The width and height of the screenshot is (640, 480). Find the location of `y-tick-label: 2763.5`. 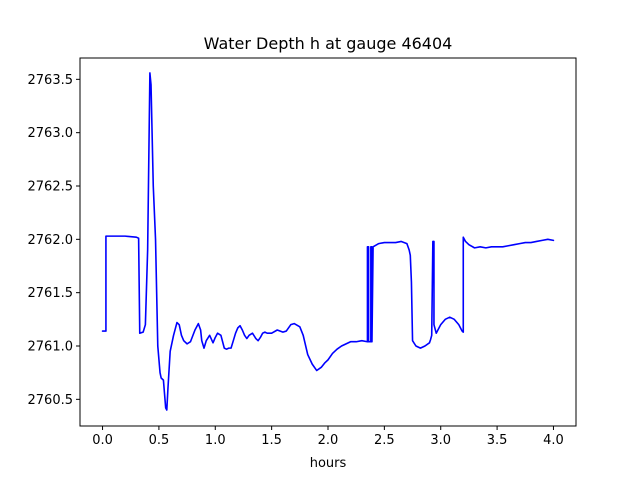

y-tick-label: 2763.5 is located at coordinates (51, 80).